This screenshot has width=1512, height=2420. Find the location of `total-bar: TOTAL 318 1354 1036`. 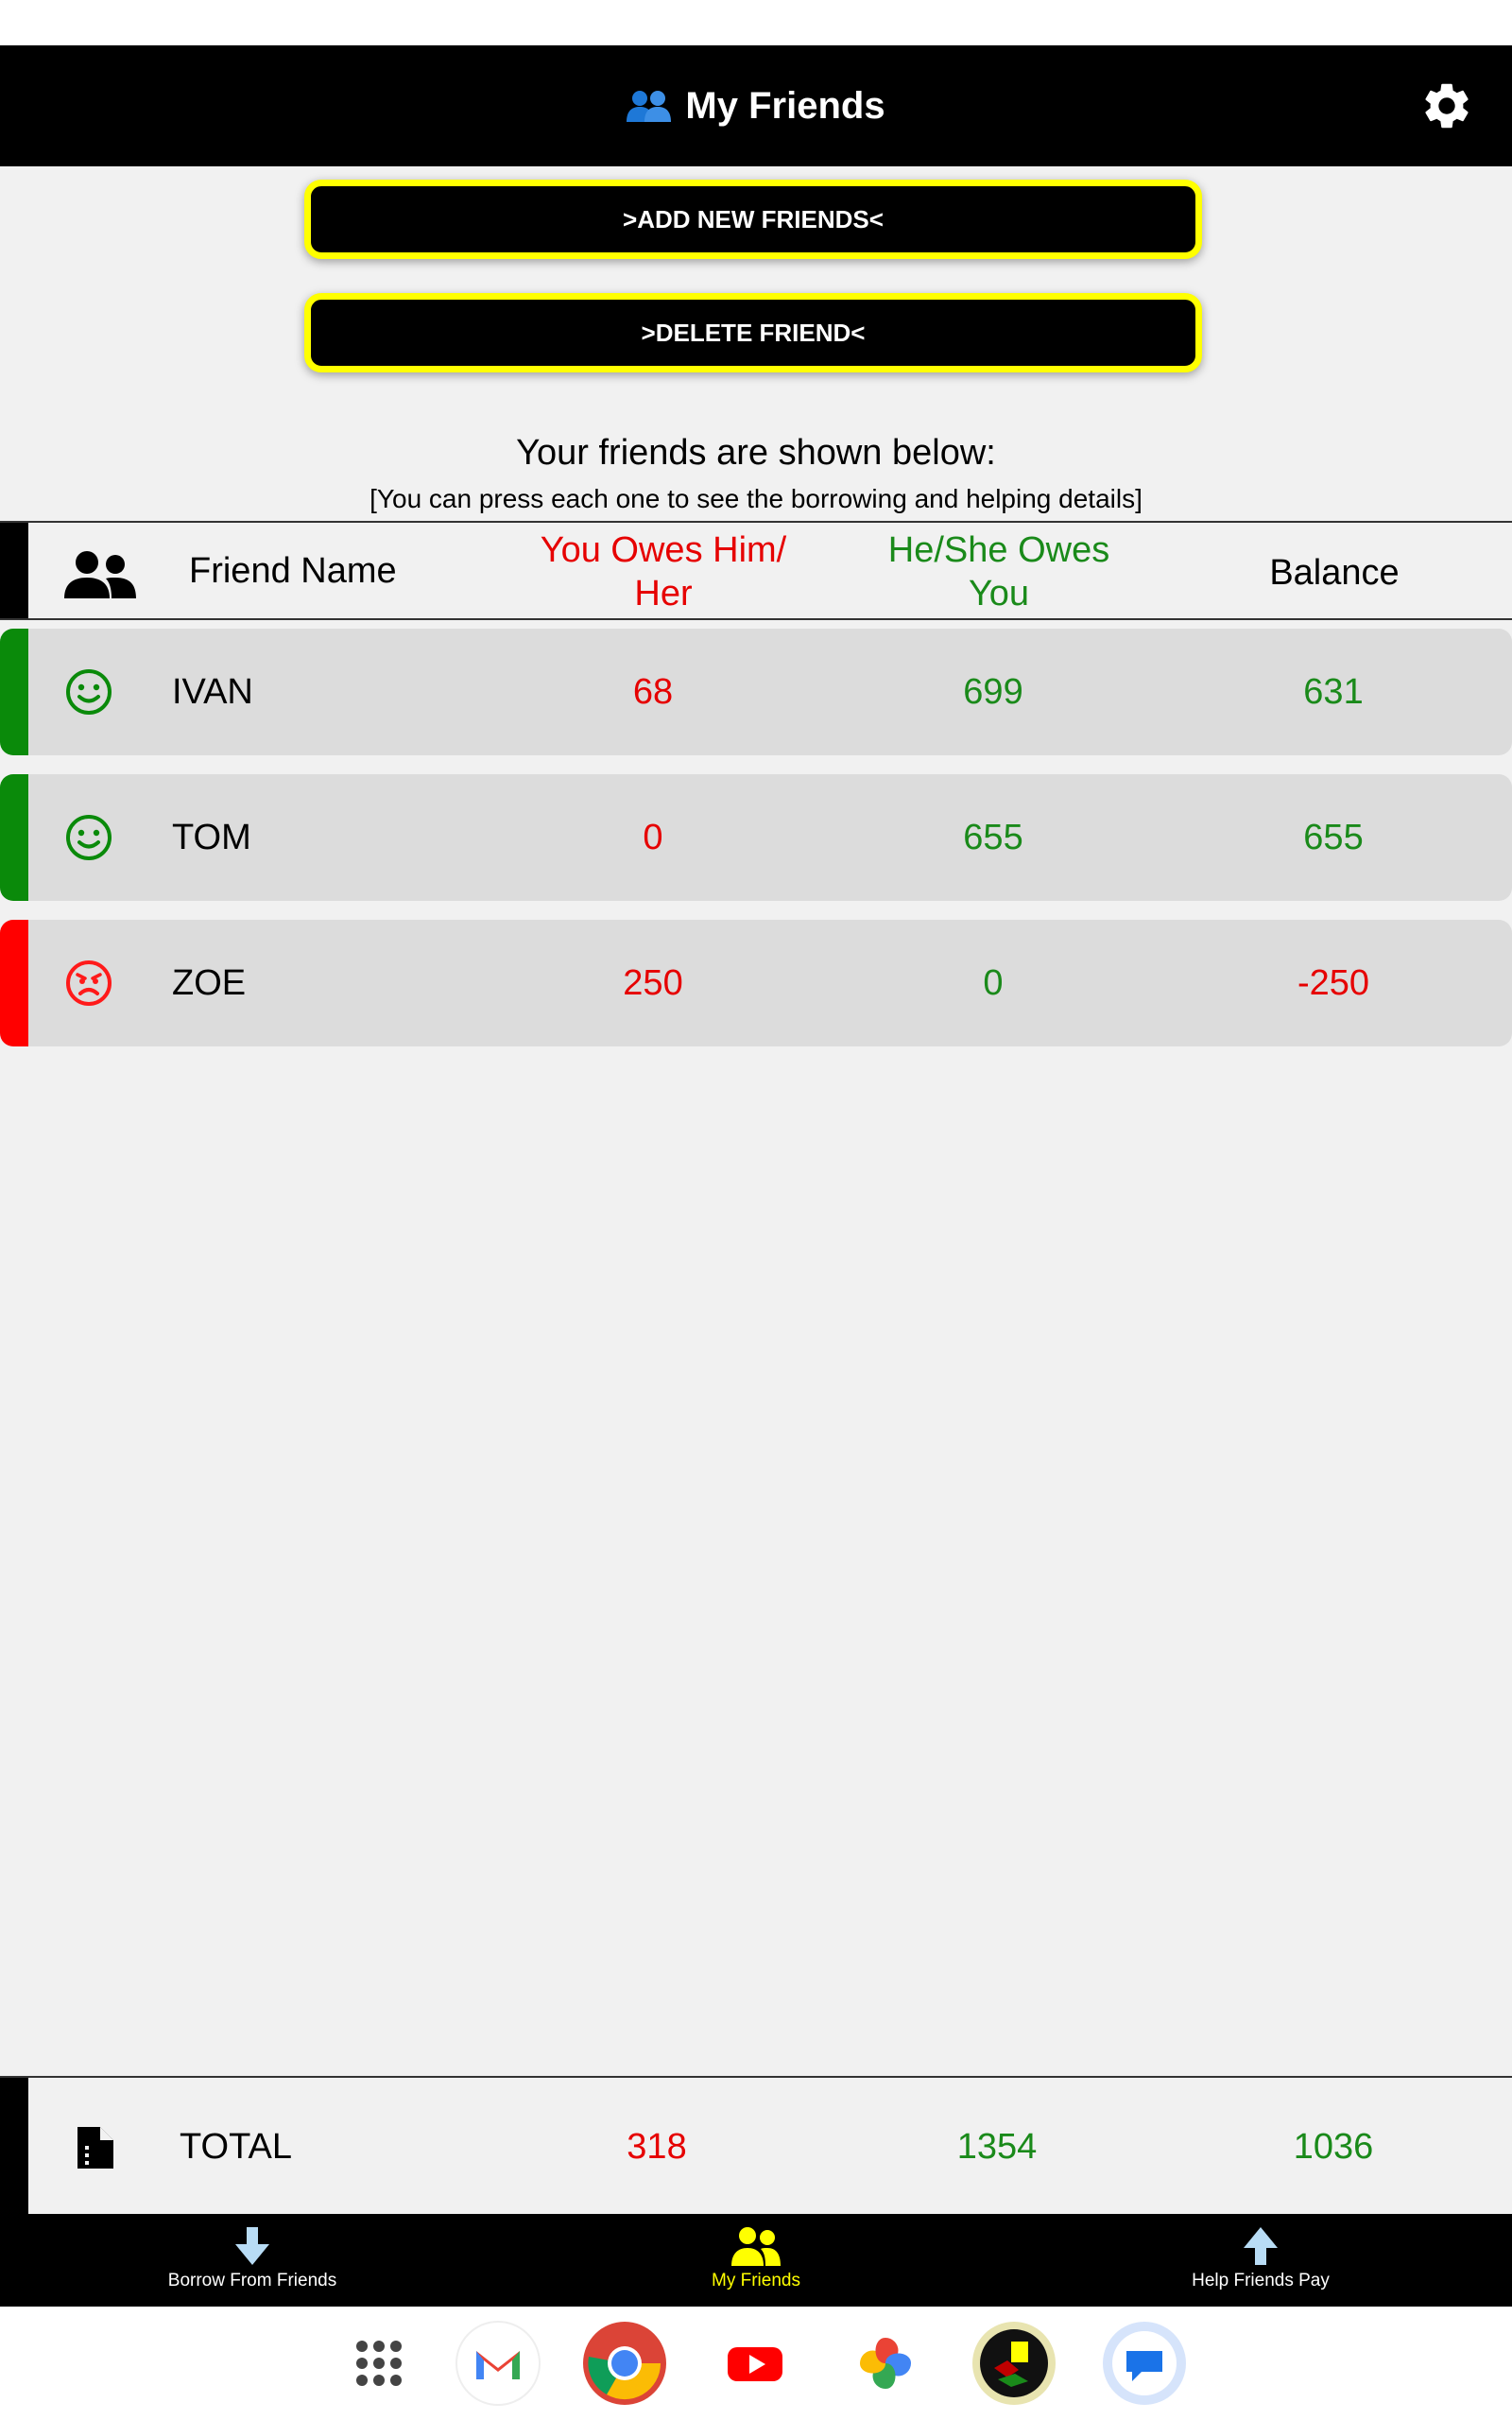

total-bar: TOTAL 318 1354 1036 is located at coordinates (756, 2145).